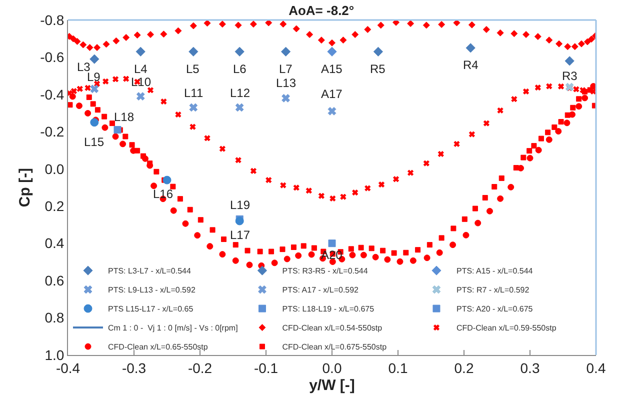  What do you see at coordinates (286, 83) in the screenshot?
I see `annotation: L13` at bounding box center [286, 83].